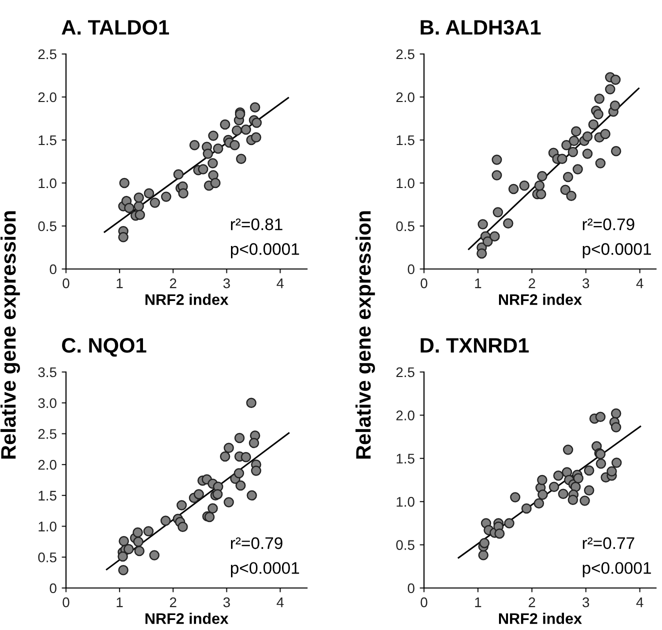 This screenshot has height=630, width=662. Describe the element at coordinates (474, 345) in the screenshot. I see `chart-title: D. TXNRD1` at that location.